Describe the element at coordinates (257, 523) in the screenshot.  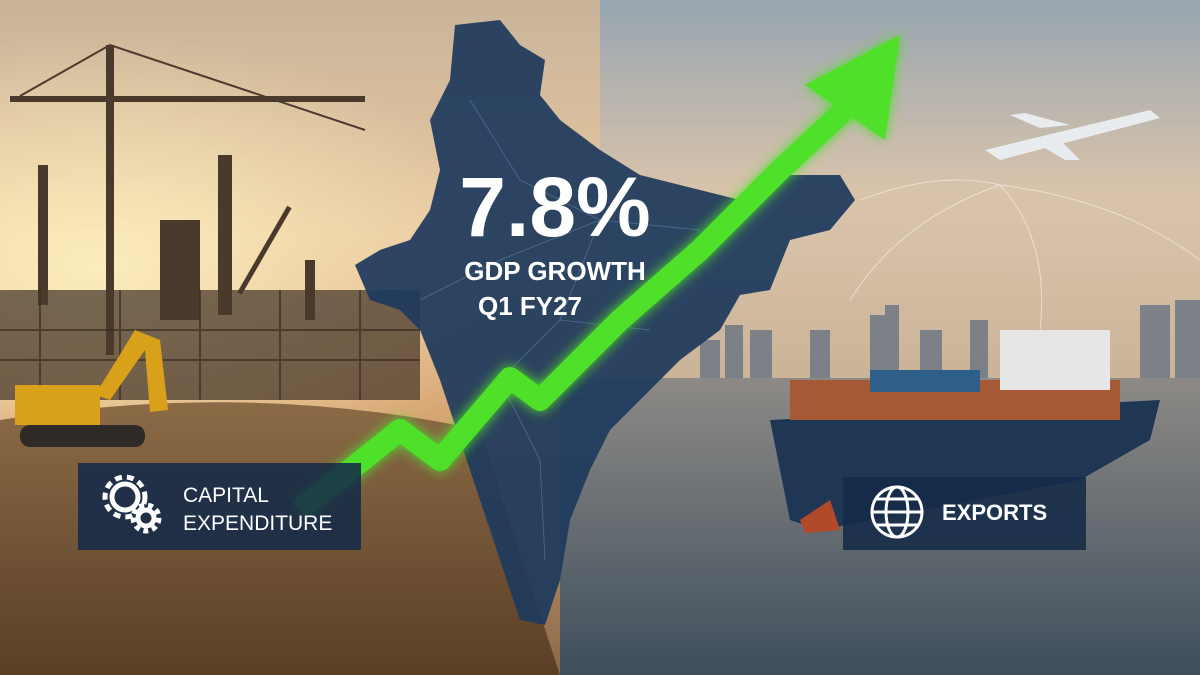
I see `badge-text: EXPENDITURE` at that location.